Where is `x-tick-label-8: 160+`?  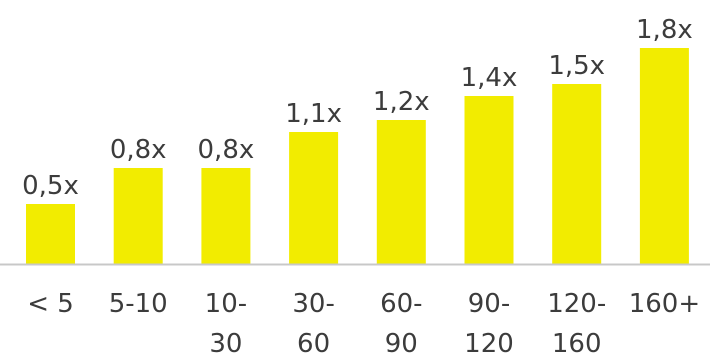
x-tick-label-8: 160+ is located at coordinates (664, 304).